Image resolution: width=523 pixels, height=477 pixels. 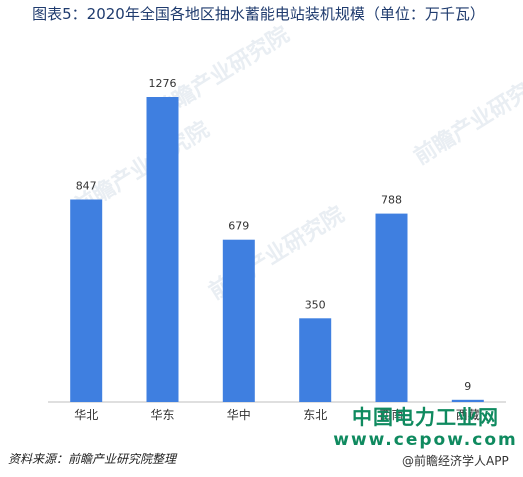 I want to click on data-label-西南: 788, so click(x=391, y=200).